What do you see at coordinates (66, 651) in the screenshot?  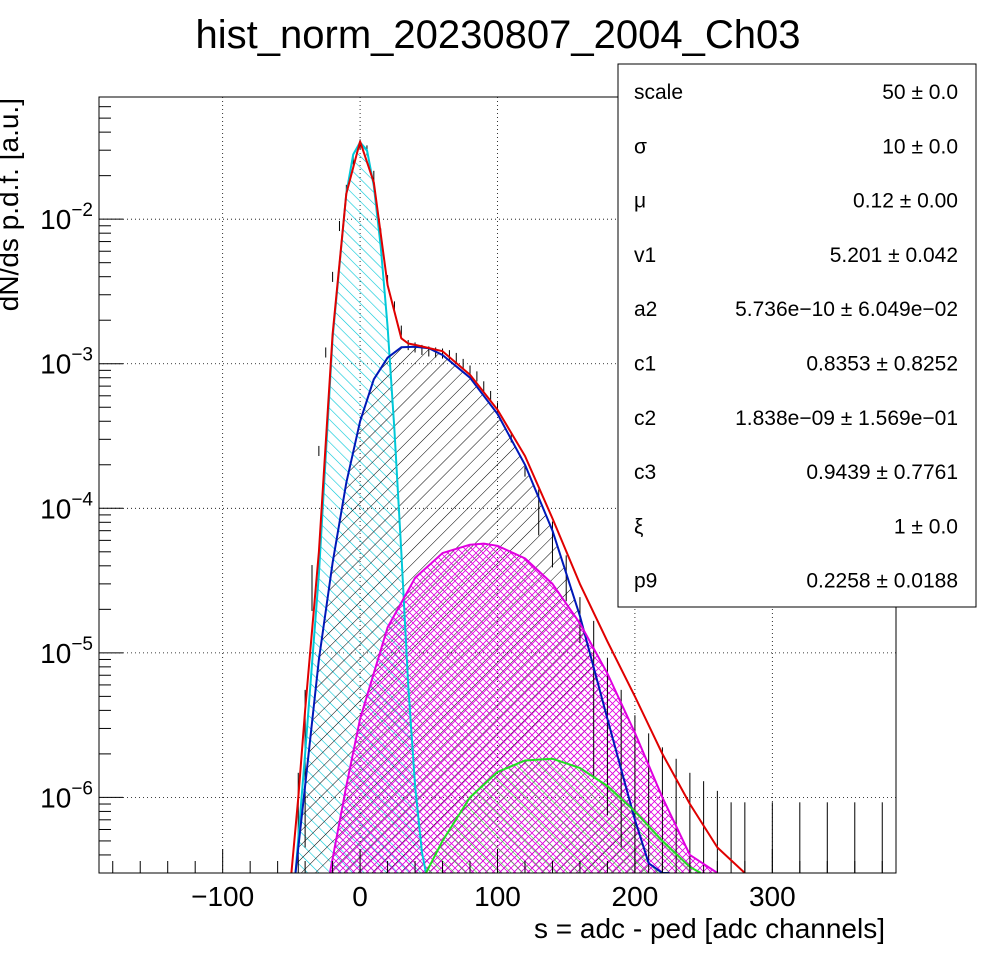 I see `y-tick-label: 10⁻⁵` at bounding box center [66, 651].